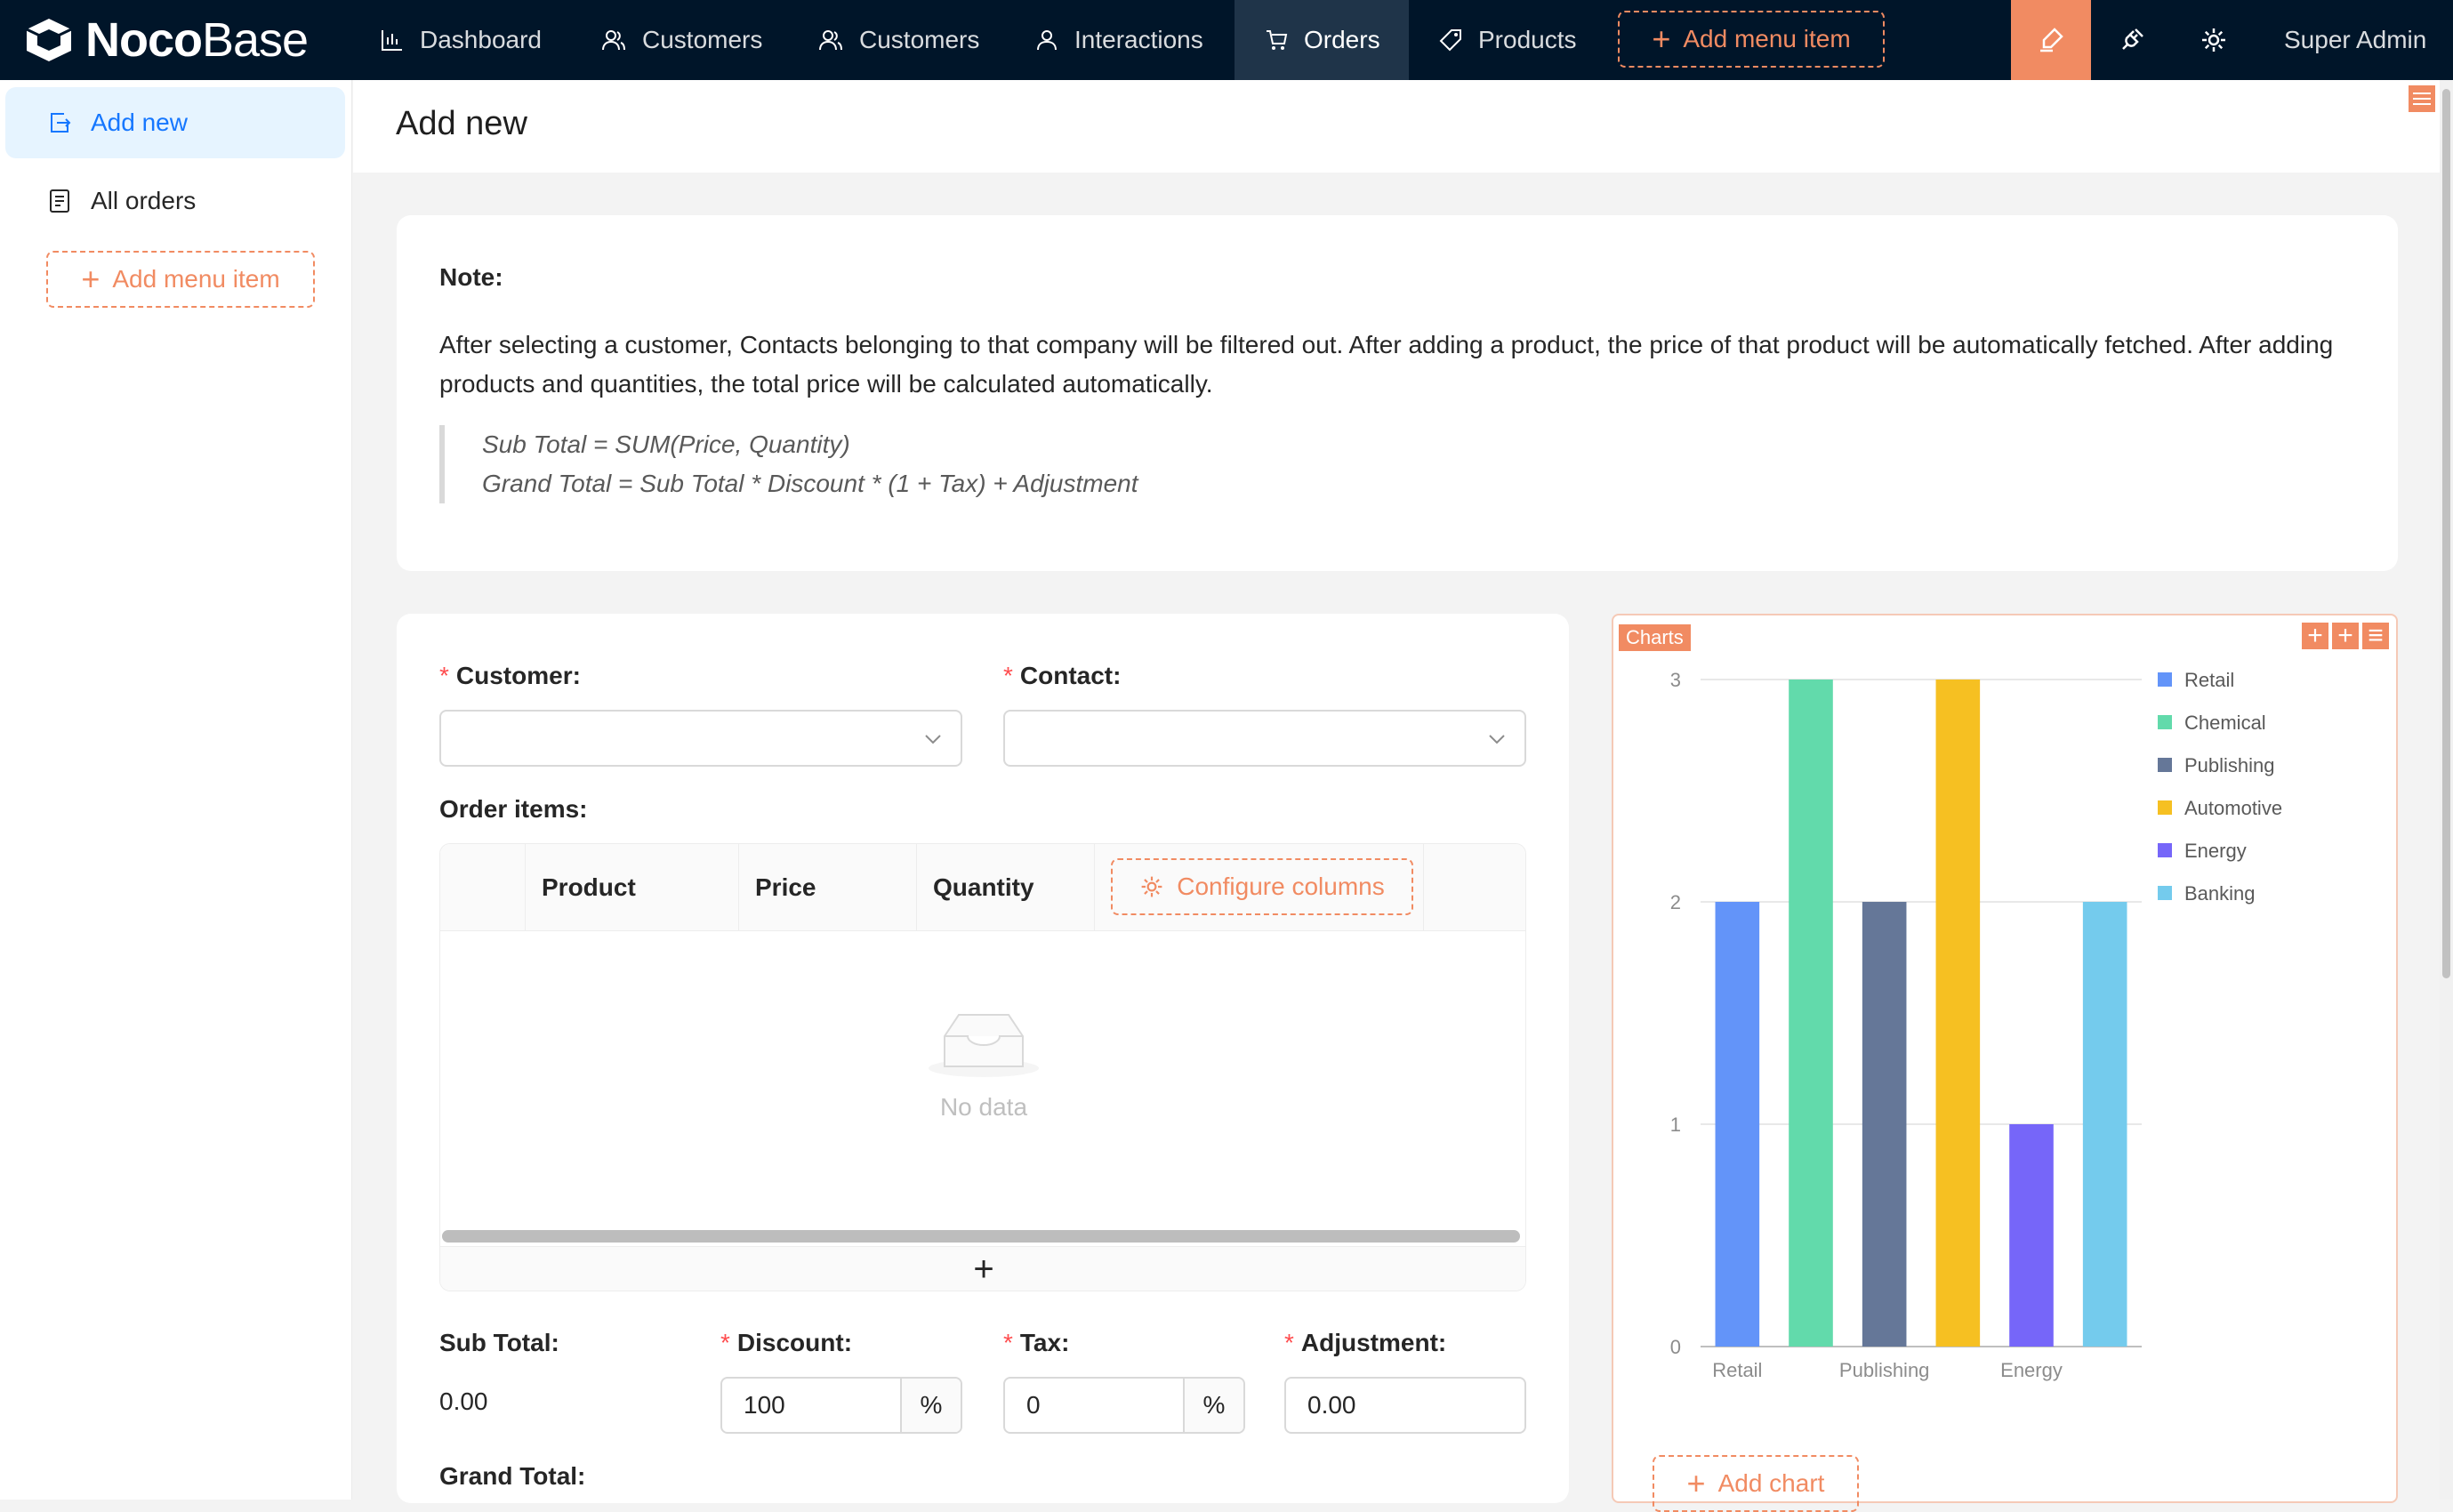  I want to click on add-menu-item-button: + Add menu item, so click(1752, 39).